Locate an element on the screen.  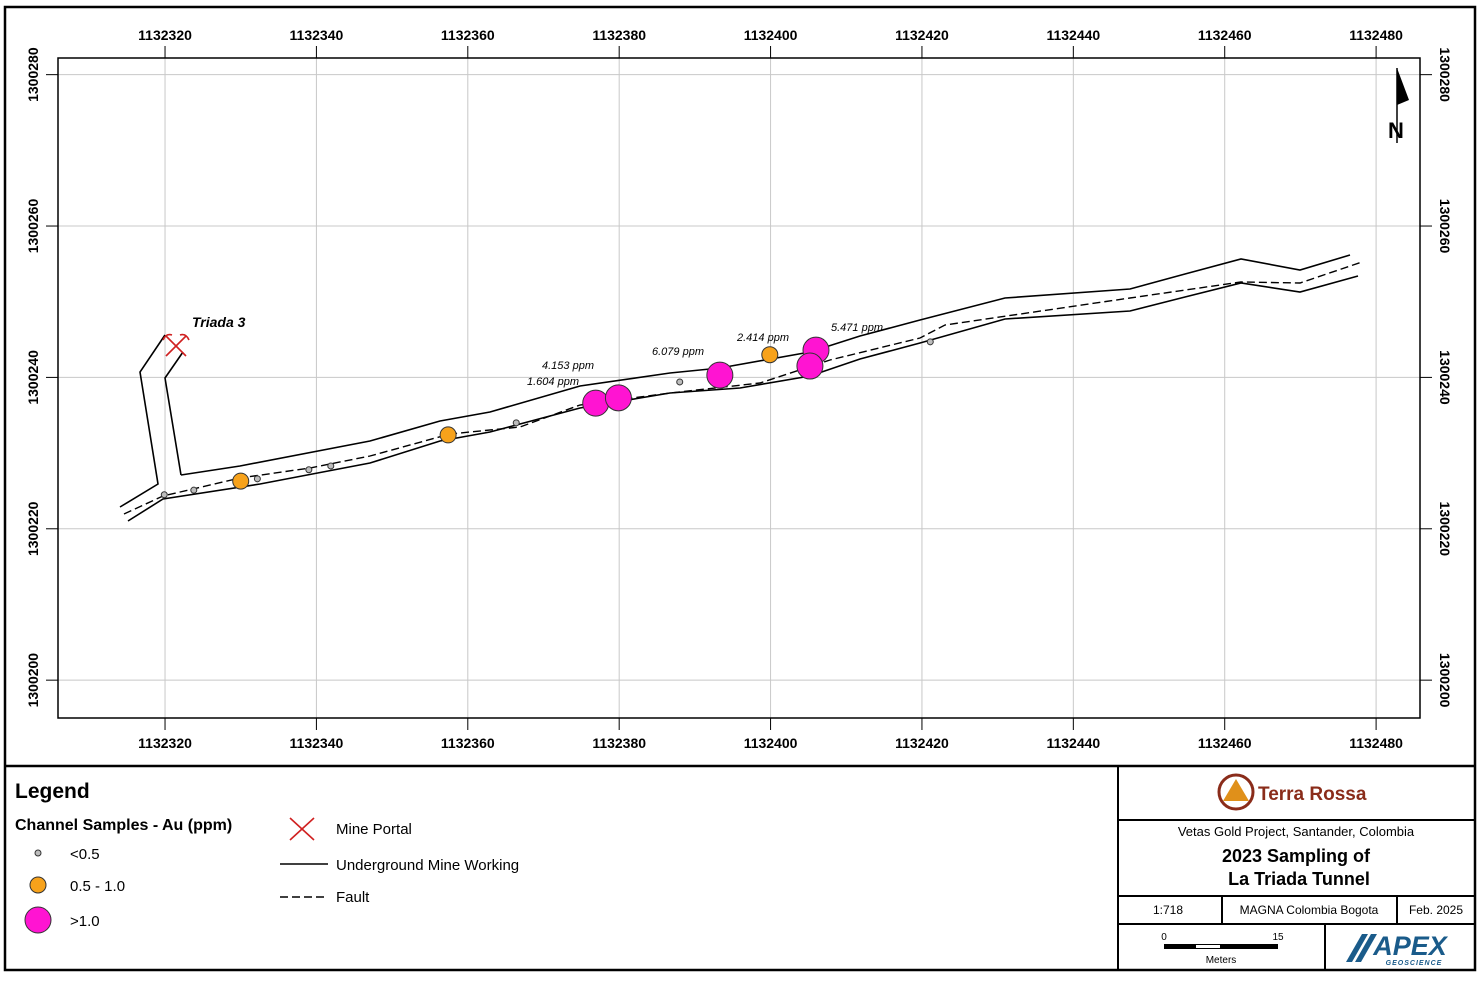
legend-label: Underground Mine Working is located at coordinates (427, 865).